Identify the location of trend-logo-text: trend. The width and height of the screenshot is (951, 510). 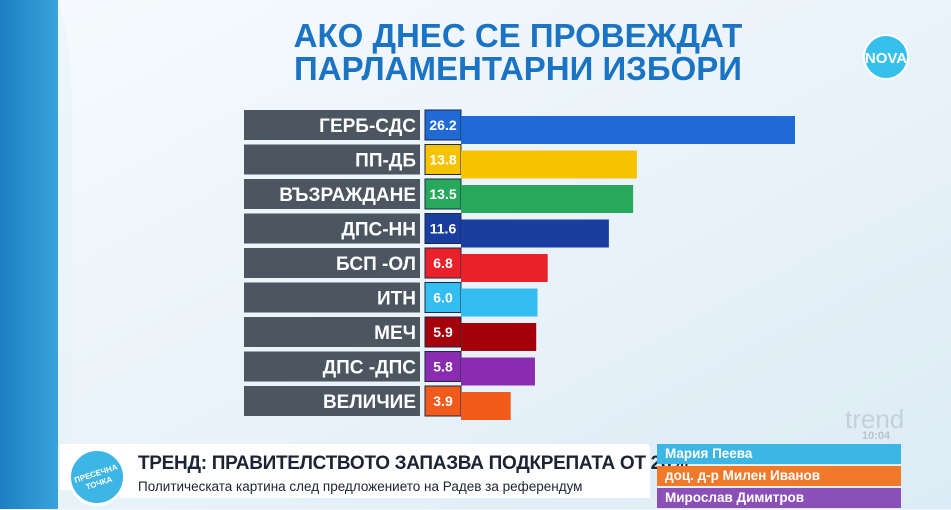
(874, 419).